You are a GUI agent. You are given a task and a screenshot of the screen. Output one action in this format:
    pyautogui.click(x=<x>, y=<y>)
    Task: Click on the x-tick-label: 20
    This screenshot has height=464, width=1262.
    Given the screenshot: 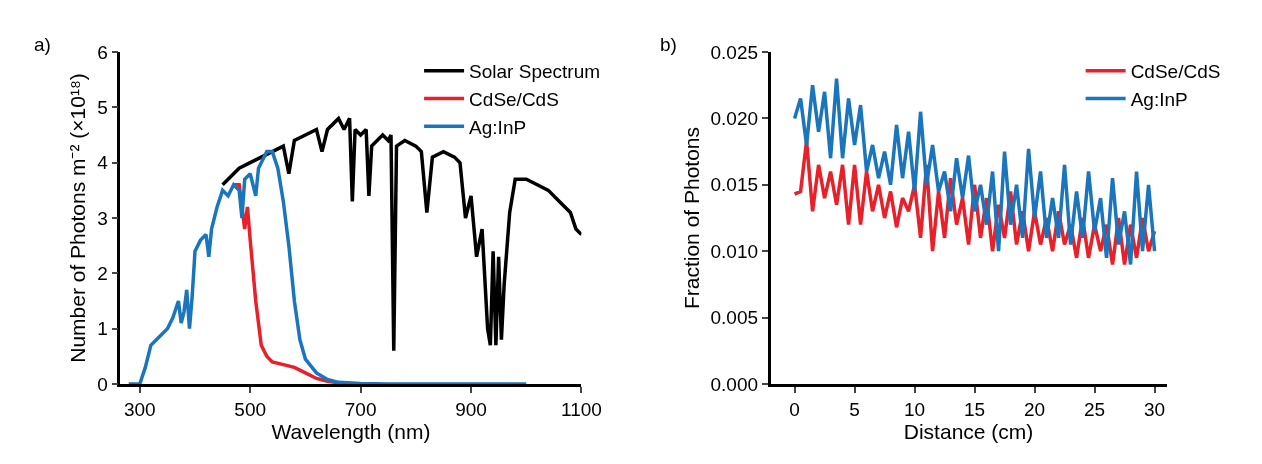 What is the action you would take?
    pyautogui.click(x=1034, y=409)
    